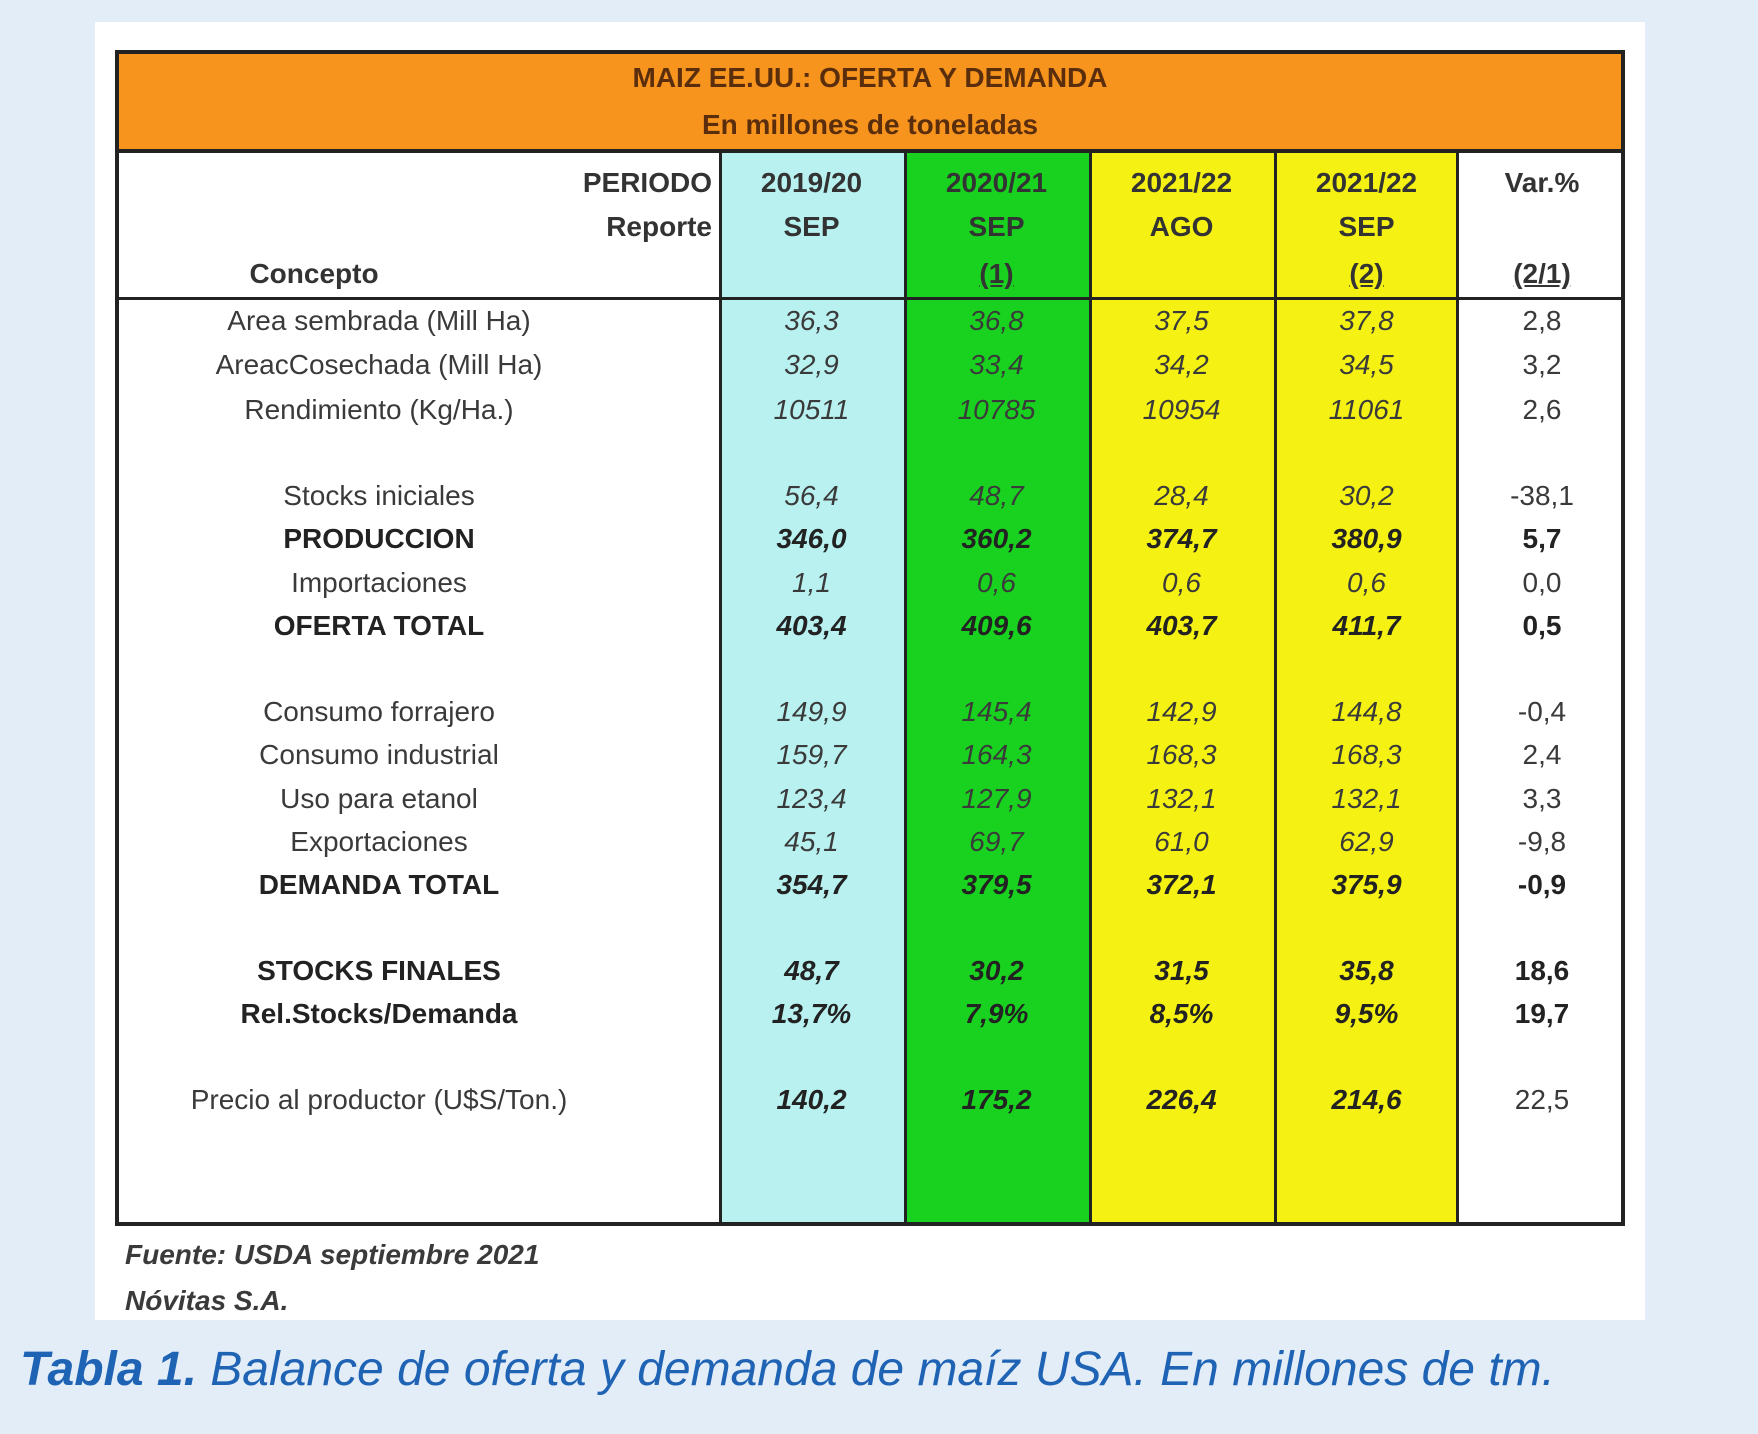 The height and width of the screenshot is (1434, 1758). Describe the element at coordinates (1181, 687) in the screenshot. I see `column-band-2021-22-ago` at that location.